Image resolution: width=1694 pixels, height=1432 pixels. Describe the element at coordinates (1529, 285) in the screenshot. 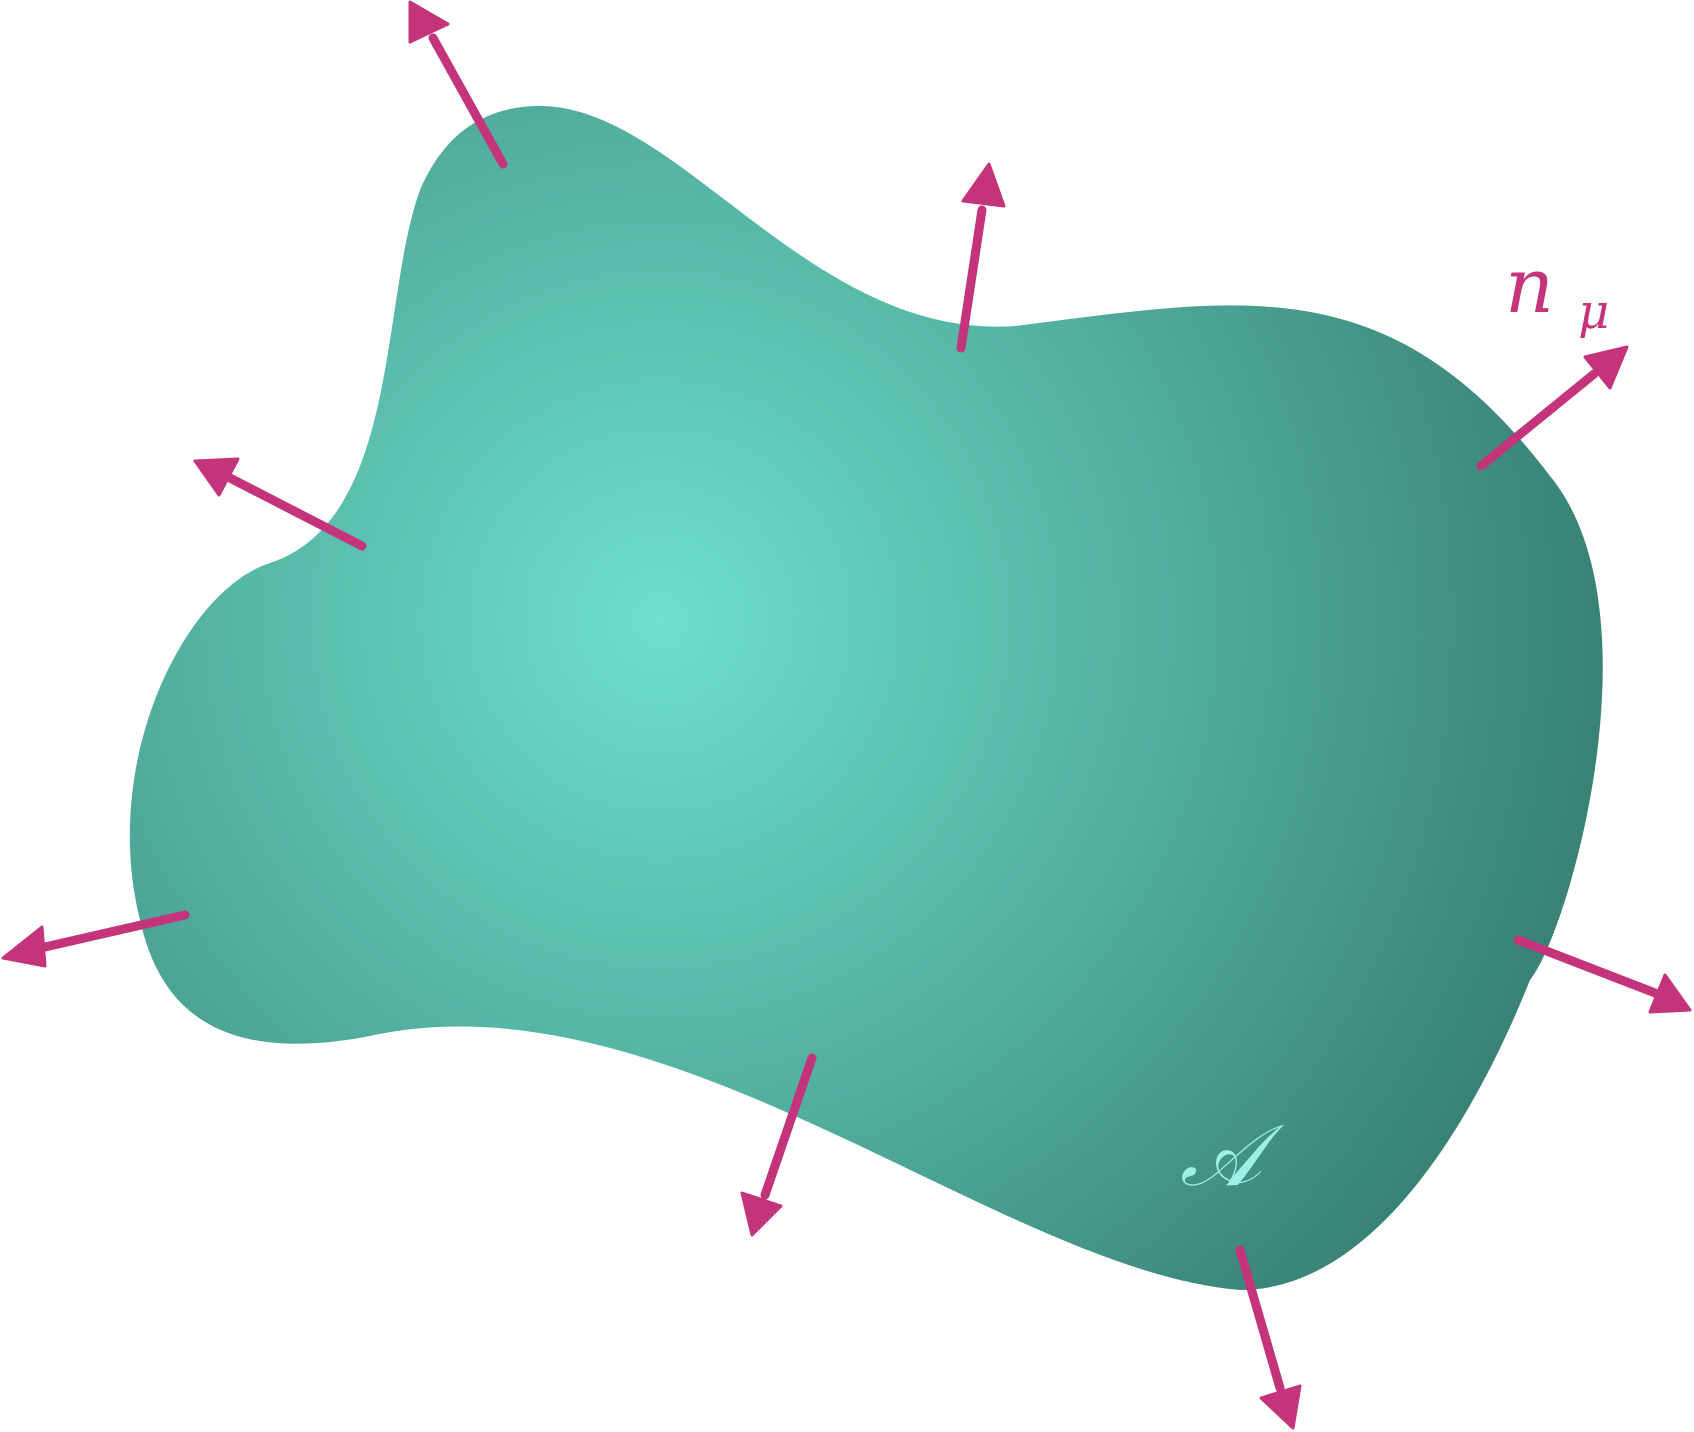

I see `normal-symbol: n` at that location.